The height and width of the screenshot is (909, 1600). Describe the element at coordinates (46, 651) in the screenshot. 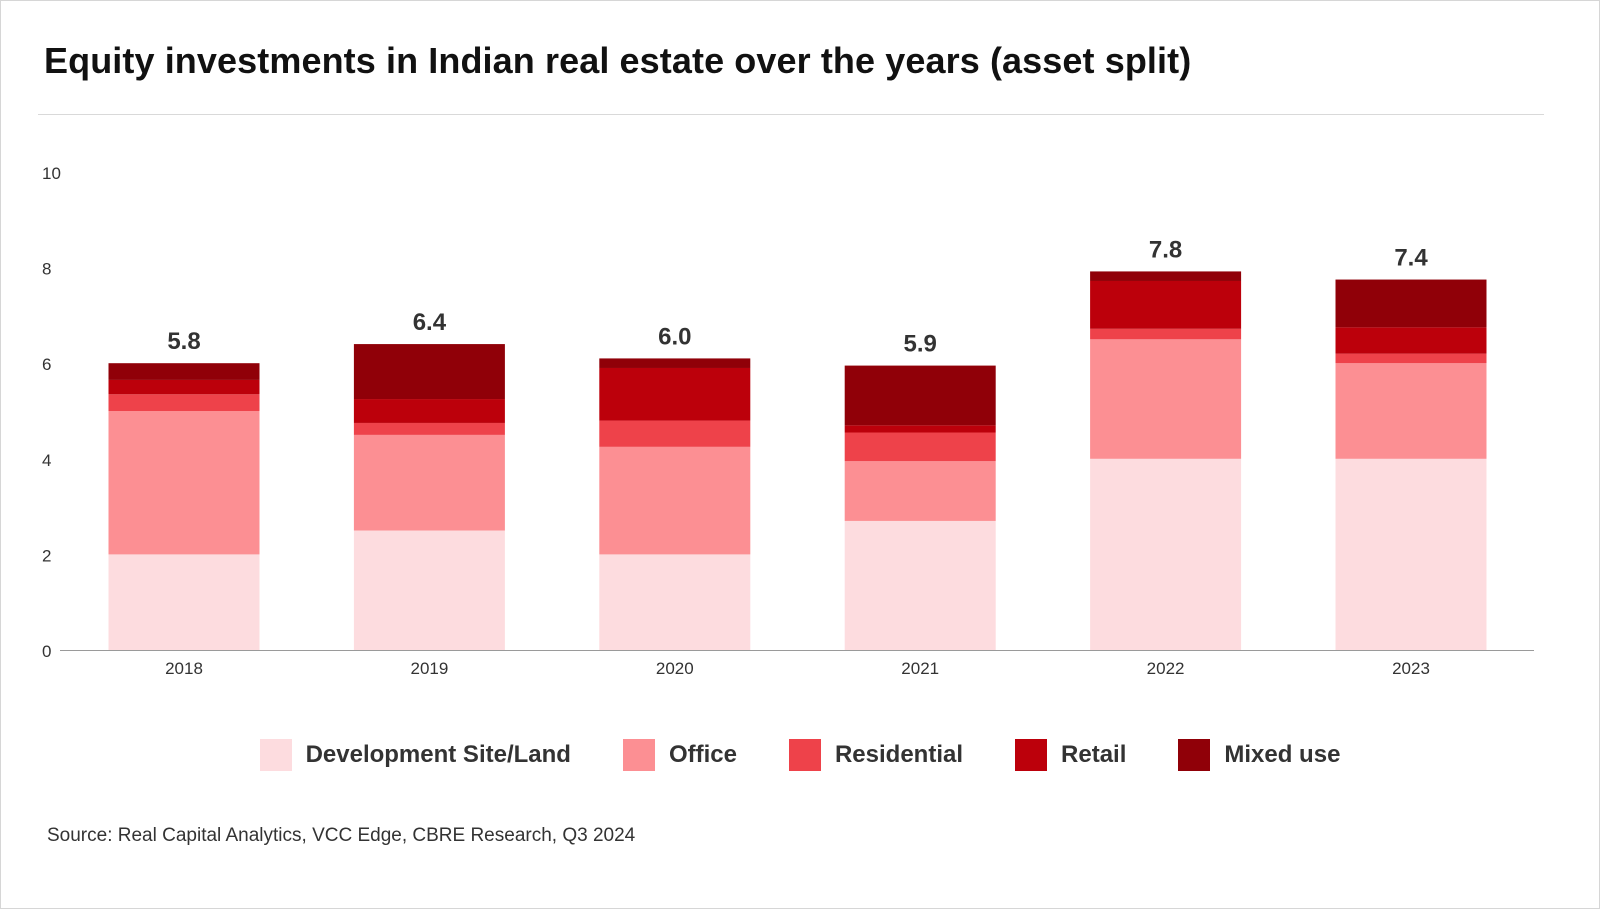

I see `y-tick-label: 0` at that location.